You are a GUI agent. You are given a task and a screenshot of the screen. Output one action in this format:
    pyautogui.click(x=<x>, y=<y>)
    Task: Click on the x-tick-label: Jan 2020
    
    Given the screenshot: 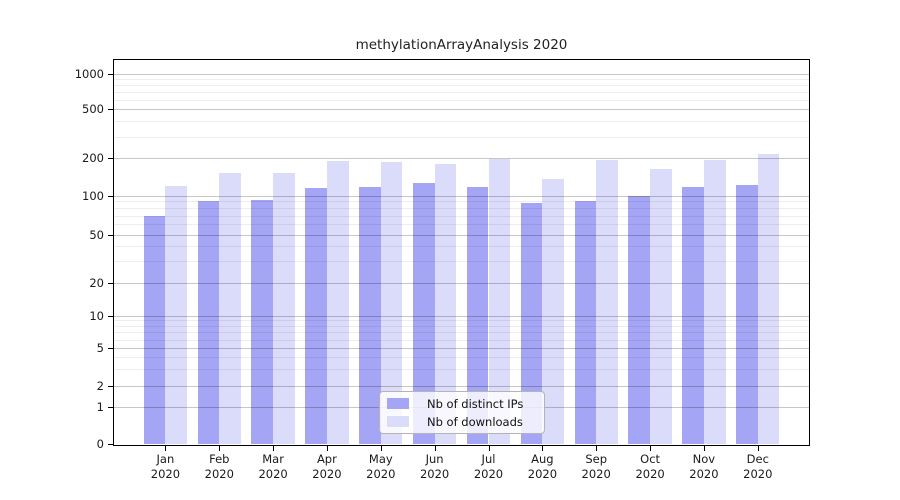 What is the action you would take?
    pyautogui.click(x=165, y=467)
    